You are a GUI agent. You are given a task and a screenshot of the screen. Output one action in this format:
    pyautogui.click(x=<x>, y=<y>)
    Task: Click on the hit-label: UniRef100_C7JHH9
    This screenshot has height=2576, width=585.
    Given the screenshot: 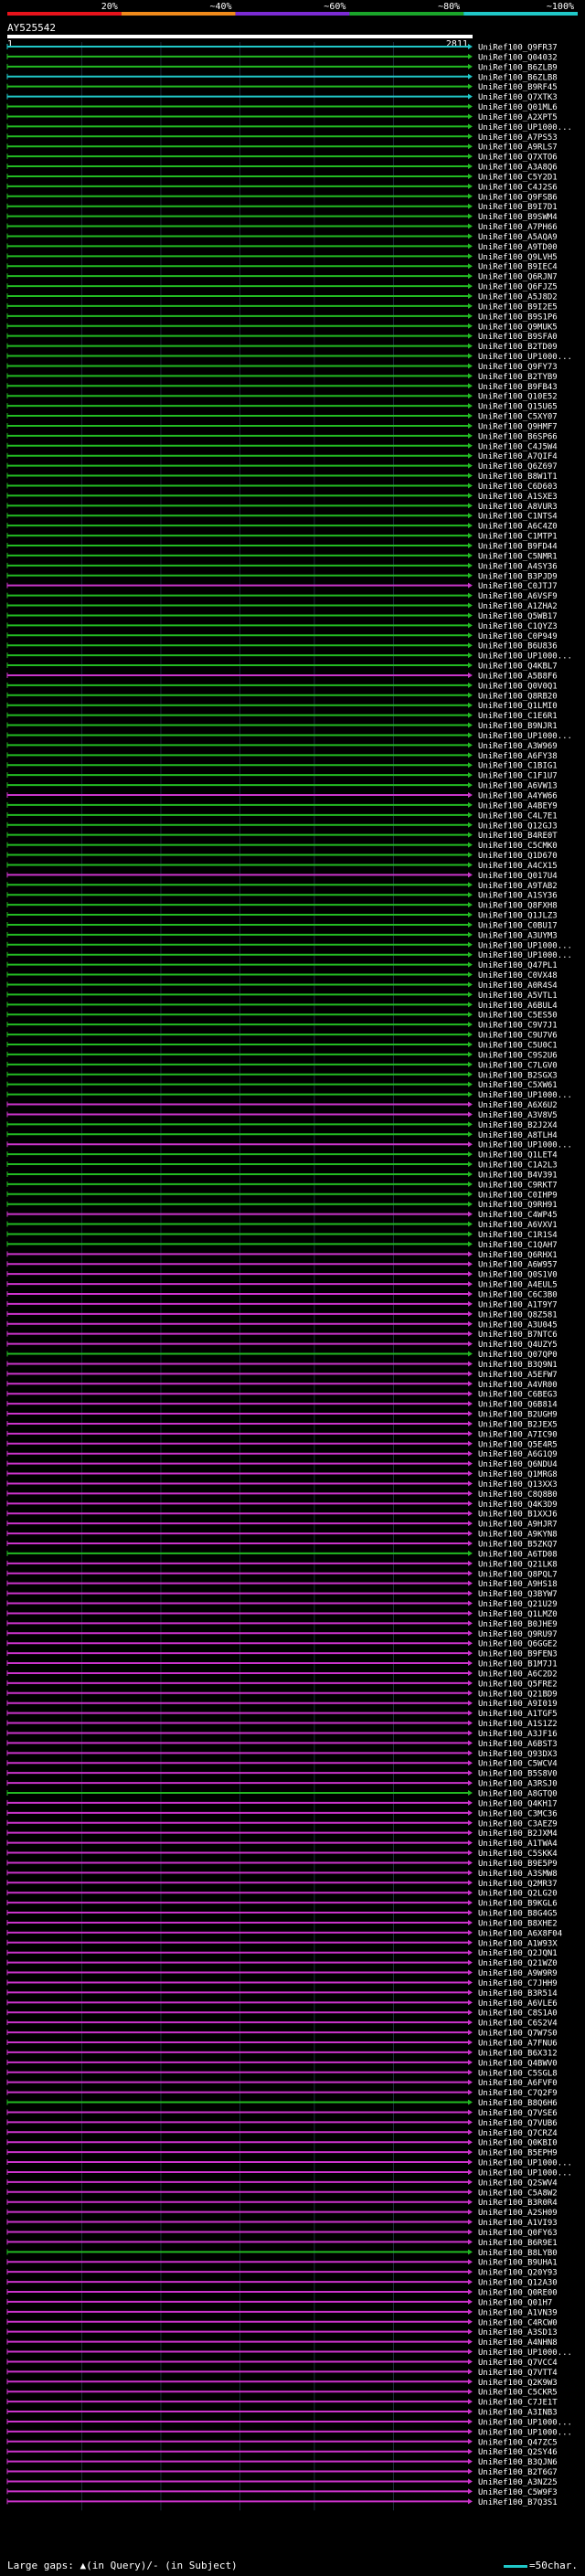 What is the action you would take?
    pyautogui.click(x=518, y=1983)
    